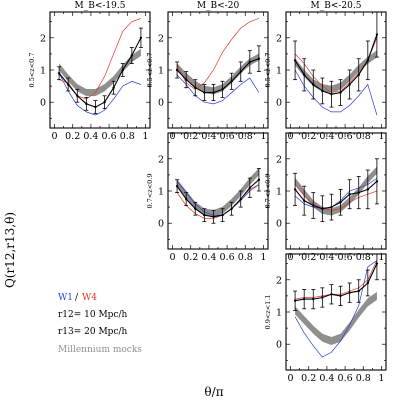  I want to click on panel-r0-c0: 0 0.2 0.4 0.6 0.8 1 0 1 2 0.5<z<0.7, so click(89, 76).